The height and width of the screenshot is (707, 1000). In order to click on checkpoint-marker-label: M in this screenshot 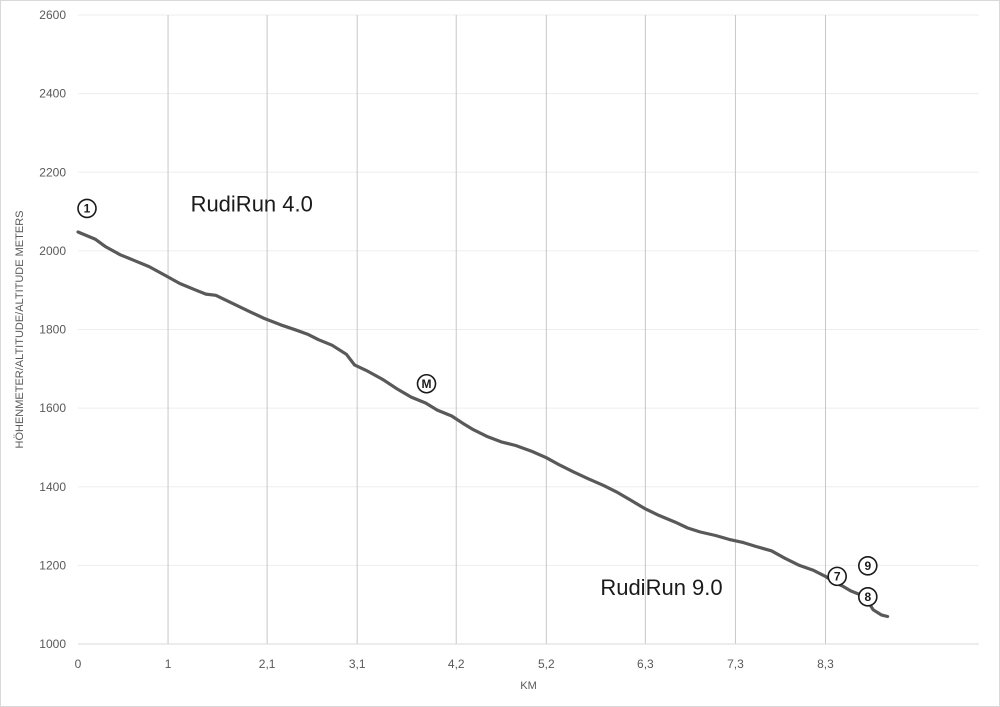, I will do `click(427, 384)`.